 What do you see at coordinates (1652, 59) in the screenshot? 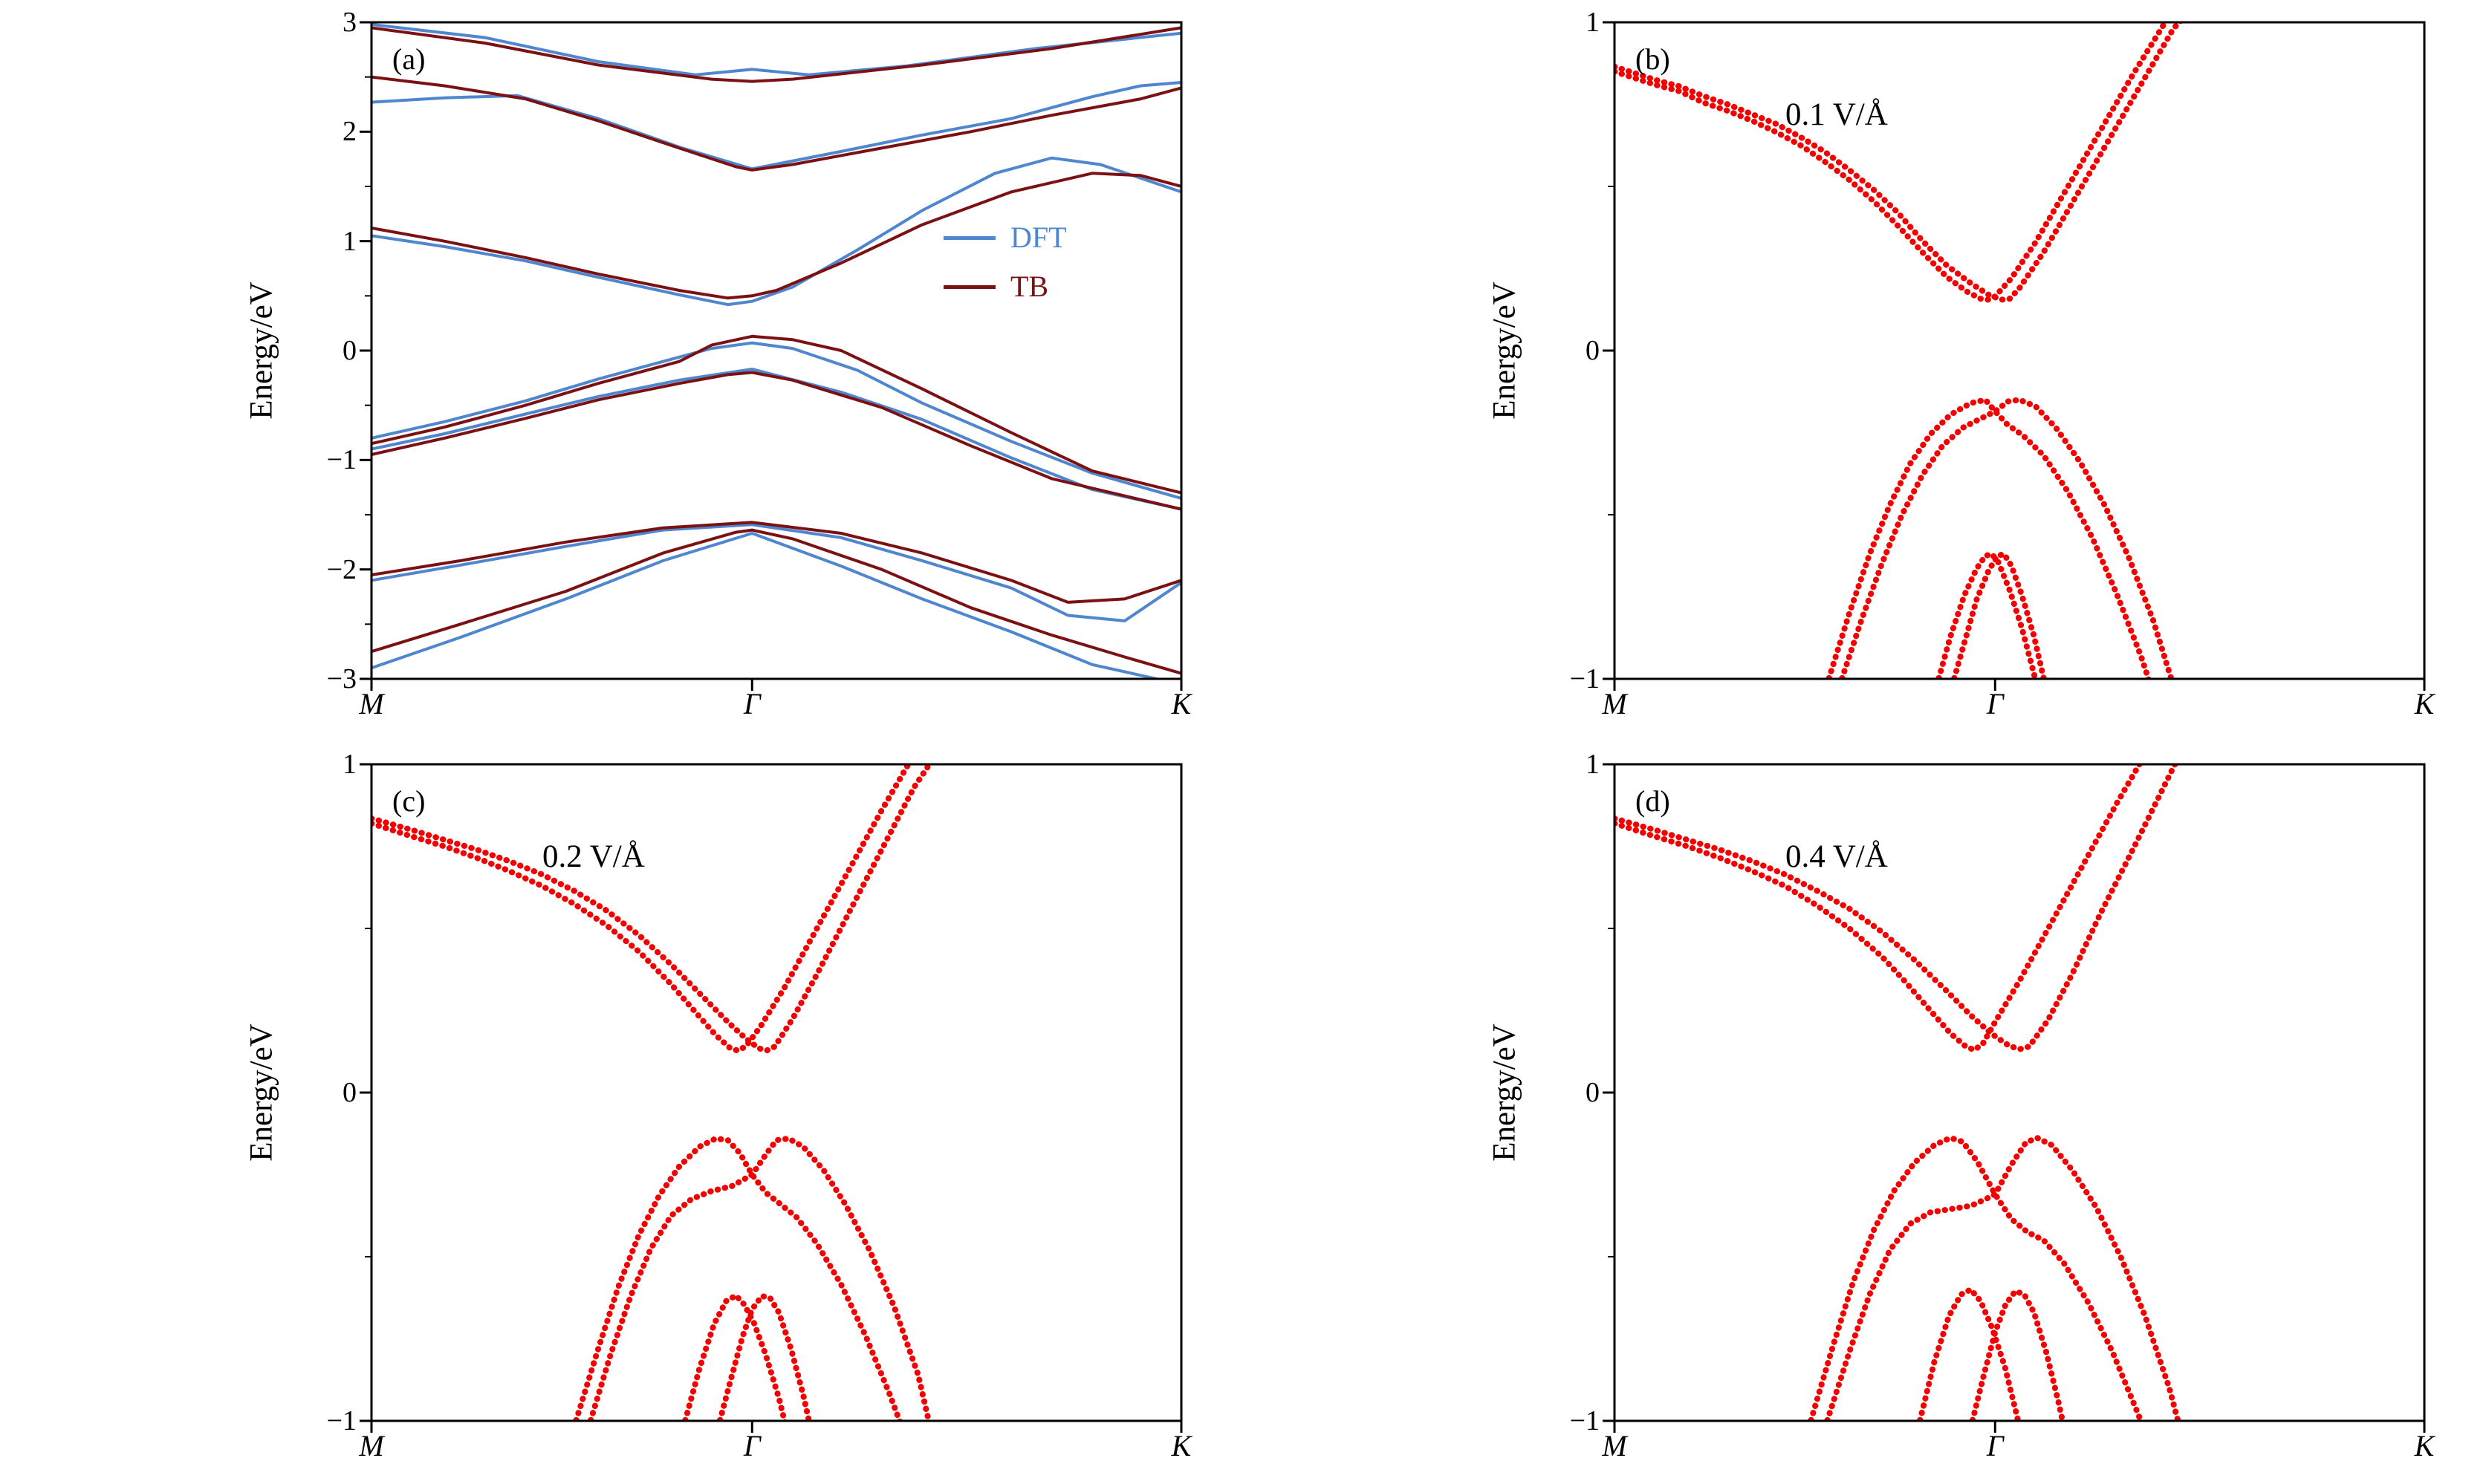
I see `panel-label-b: (b)` at bounding box center [1652, 59].